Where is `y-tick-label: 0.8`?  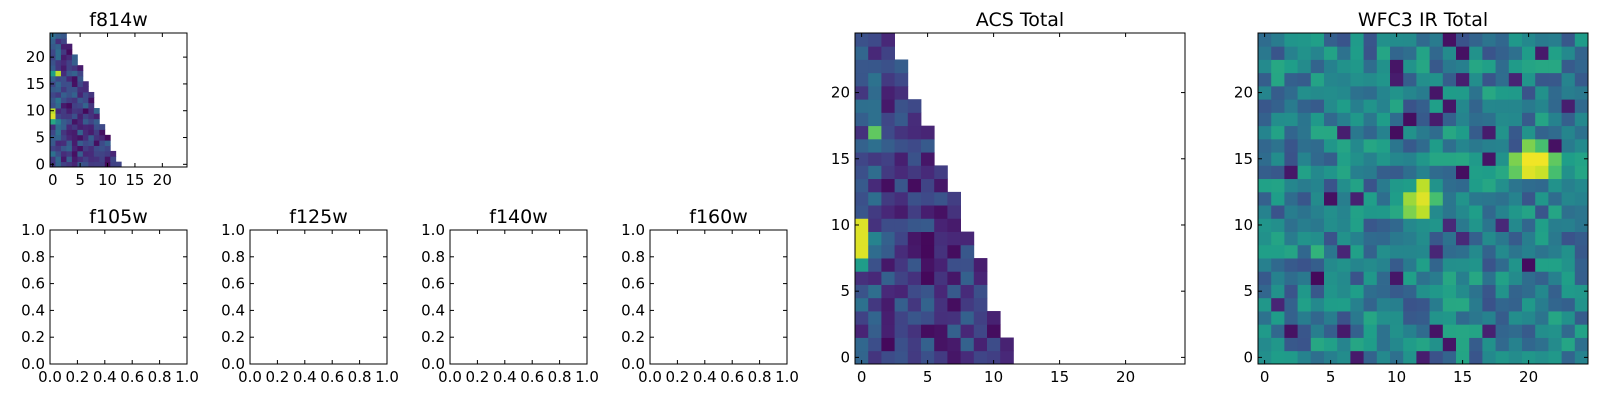
y-tick-label: 0.8 is located at coordinates (433, 257).